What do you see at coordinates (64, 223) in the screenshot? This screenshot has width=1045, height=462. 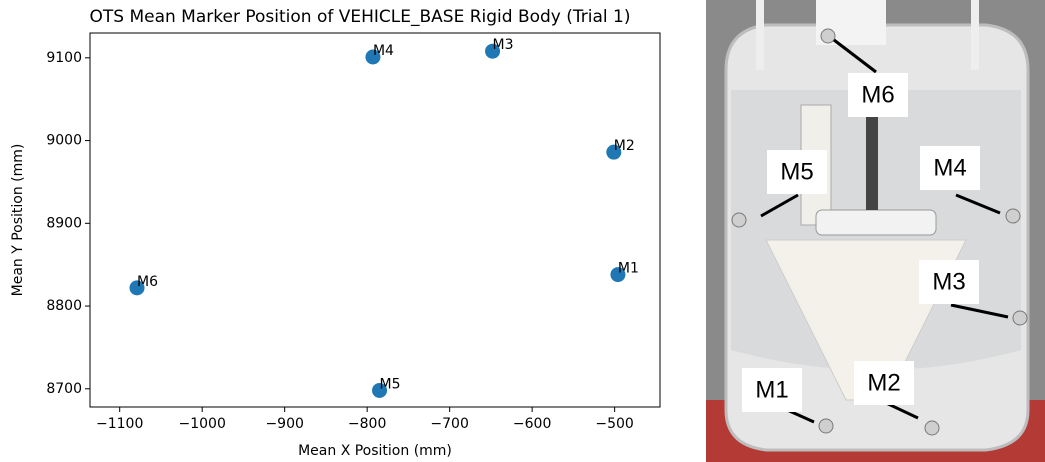 I see `y-tick-label: 8900` at bounding box center [64, 223].